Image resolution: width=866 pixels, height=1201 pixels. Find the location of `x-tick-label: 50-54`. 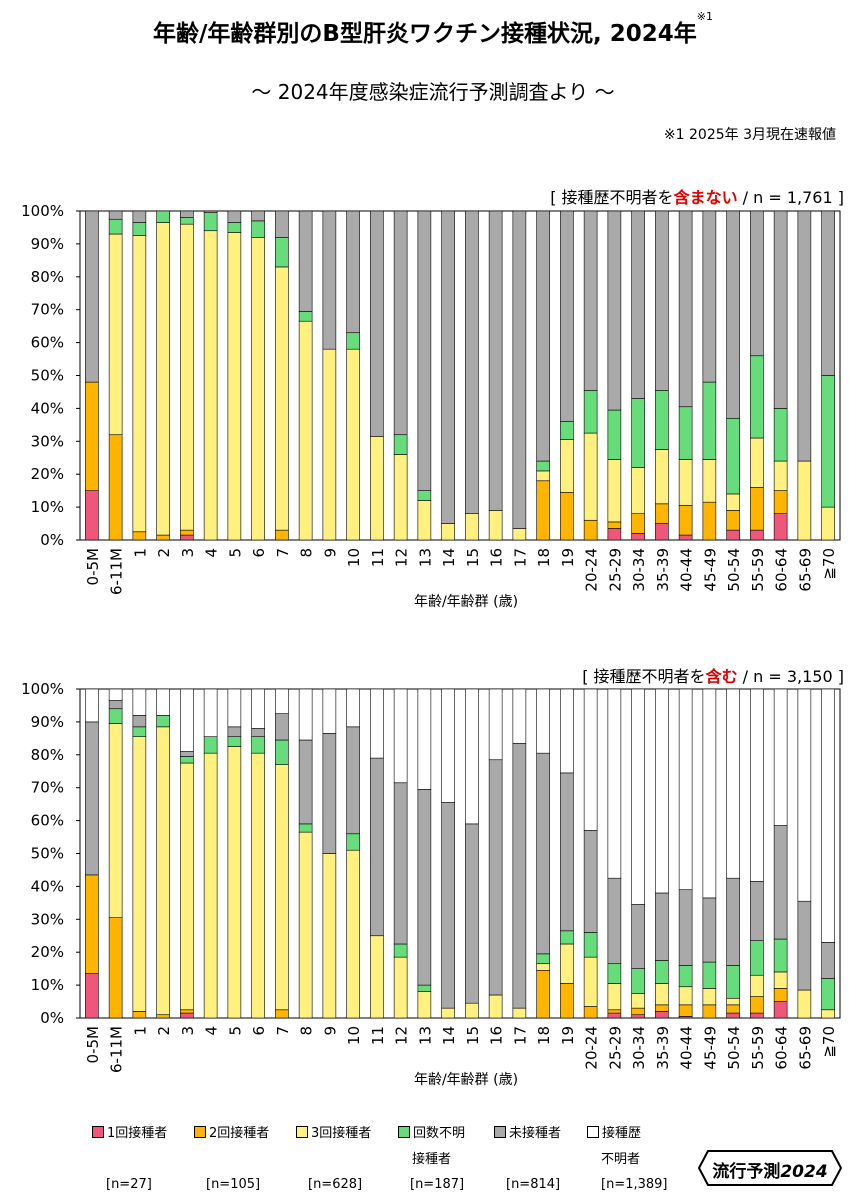

x-tick-label: 50-54 is located at coordinates (734, 570).